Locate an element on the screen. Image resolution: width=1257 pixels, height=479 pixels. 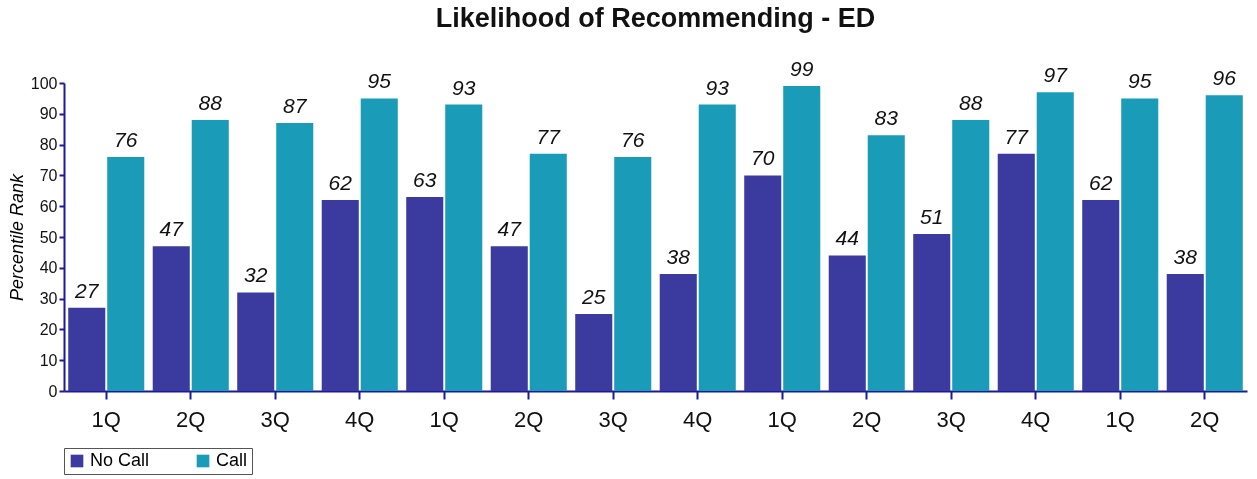
y-tick-label: 40 is located at coordinates (48, 268).